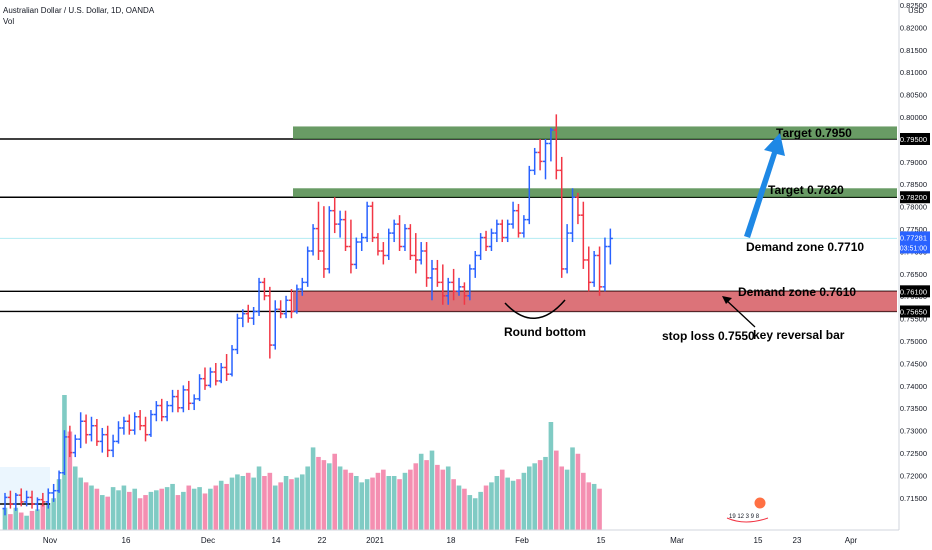 The height and width of the screenshot is (550, 932). I want to click on x-tick-label: 23, so click(797, 540).